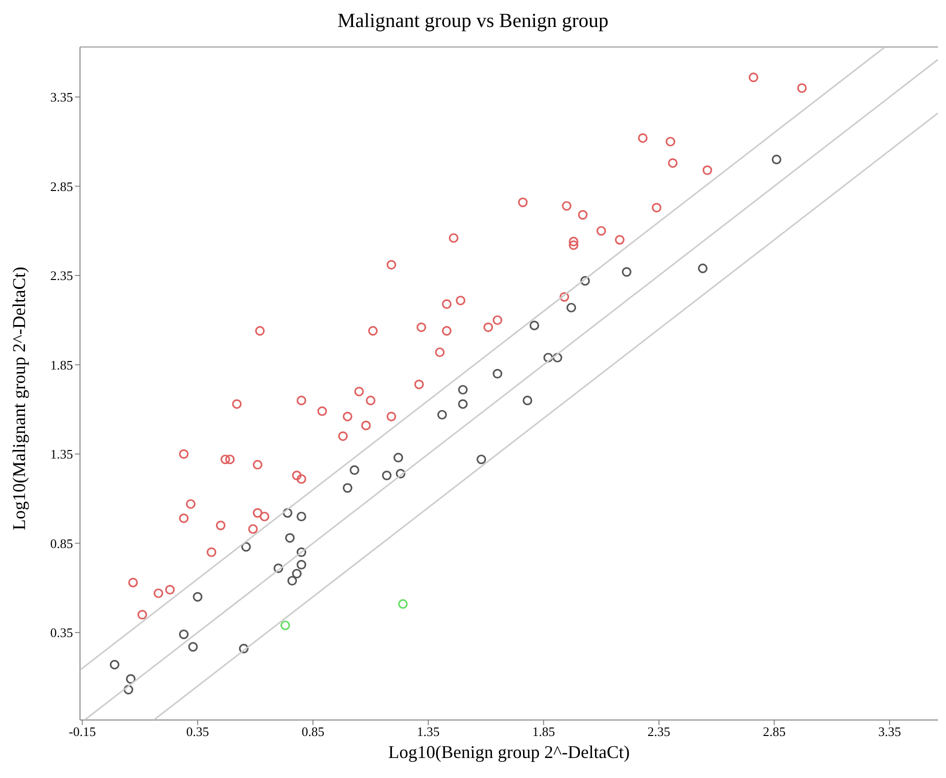 This screenshot has height=778, width=946. I want to click on x-tick-label: 3.35, so click(889, 732).